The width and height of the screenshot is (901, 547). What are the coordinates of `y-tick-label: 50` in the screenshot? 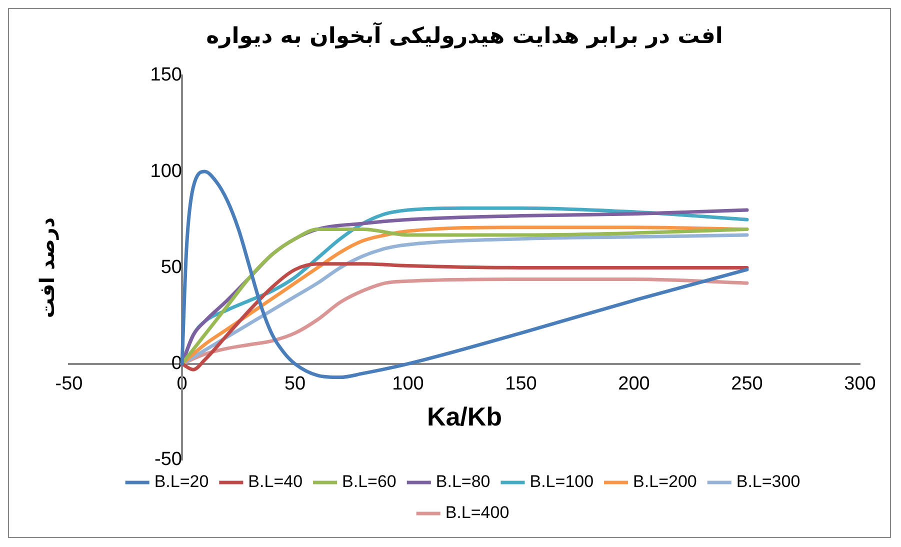 It's located at (171, 267).